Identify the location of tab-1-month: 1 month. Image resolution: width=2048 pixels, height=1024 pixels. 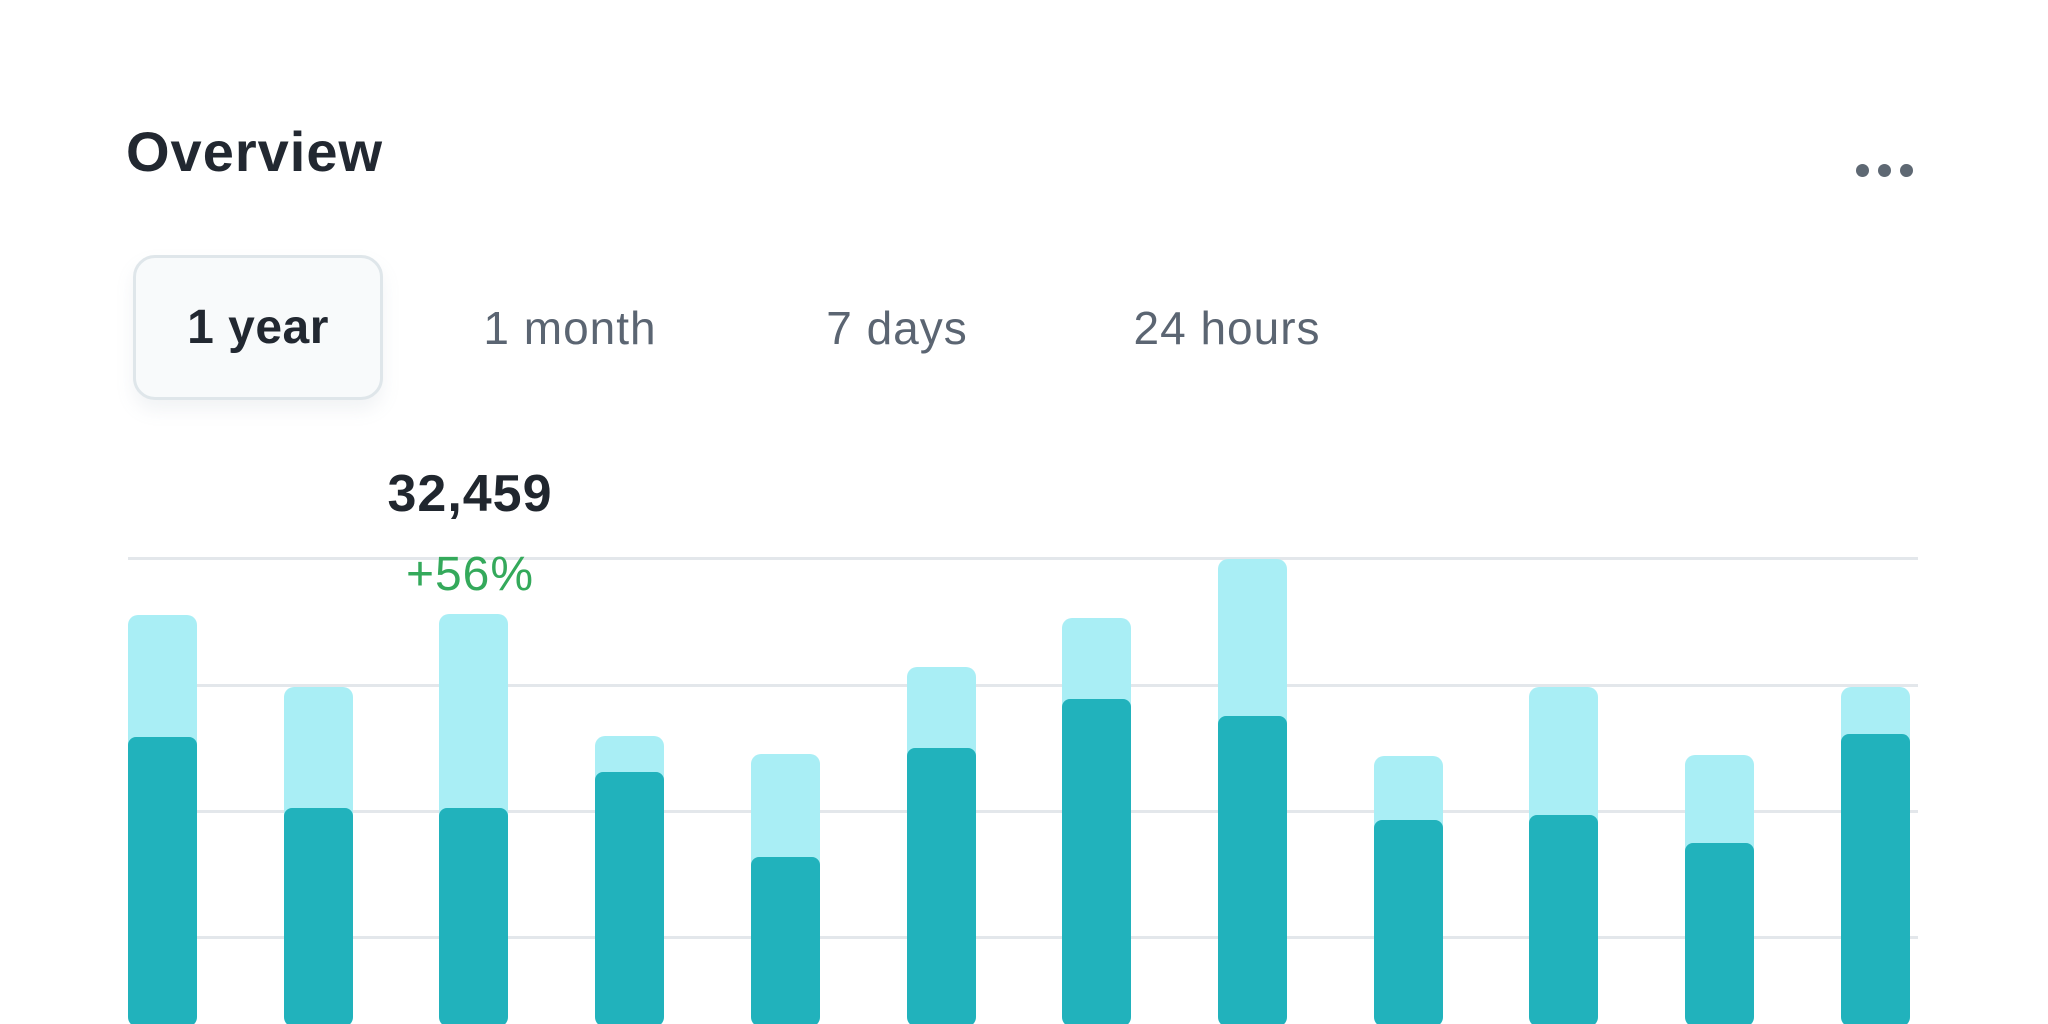
(569, 327).